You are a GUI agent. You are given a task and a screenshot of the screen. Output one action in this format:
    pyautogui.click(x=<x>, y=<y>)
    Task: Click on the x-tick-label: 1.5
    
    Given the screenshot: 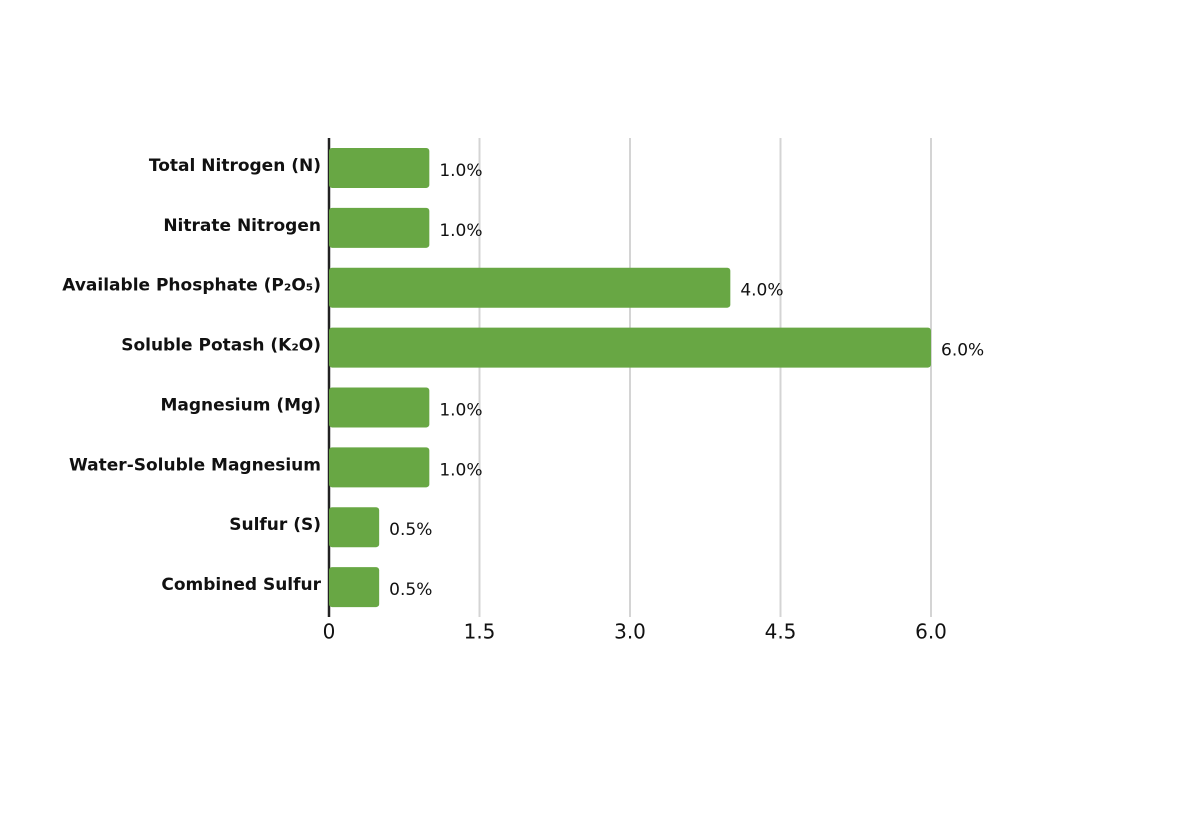 What is the action you would take?
    pyautogui.click(x=480, y=632)
    